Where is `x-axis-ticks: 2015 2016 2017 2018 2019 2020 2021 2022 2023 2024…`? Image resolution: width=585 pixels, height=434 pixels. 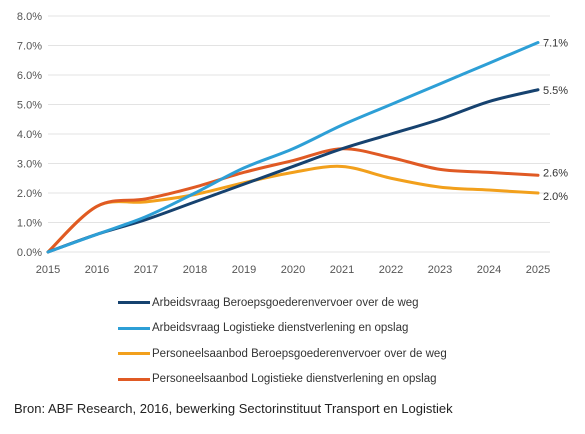 x-axis-ticks: 2015 2016 2017 2018 2019 2020 2021 2022 2023 2024… is located at coordinates (293, 270).